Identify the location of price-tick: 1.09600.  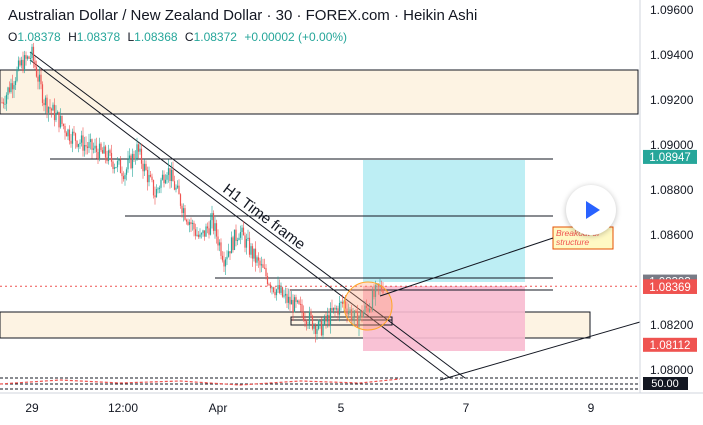
(672, 10).